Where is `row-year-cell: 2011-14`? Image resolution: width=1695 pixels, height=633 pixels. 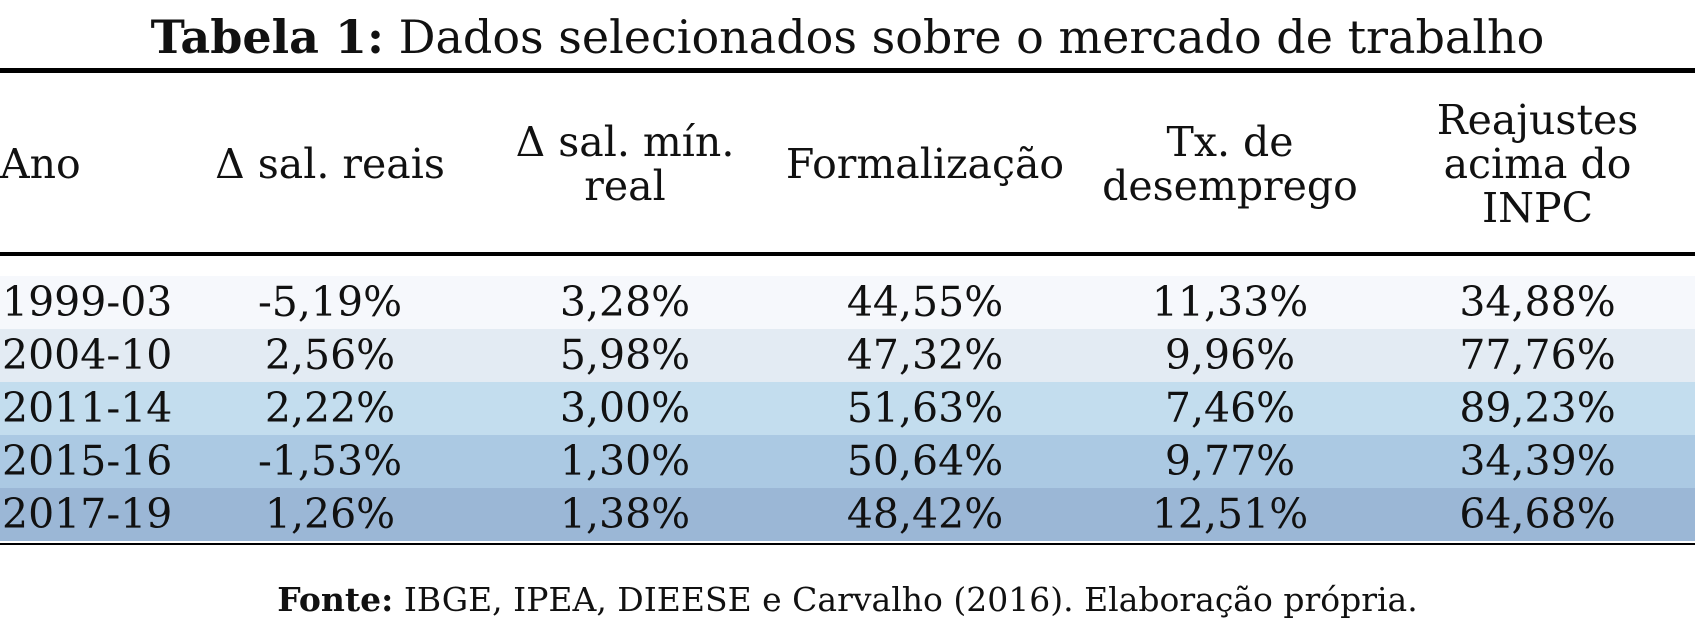
row-year-cell: 2011-14 is located at coordinates (87, 408).